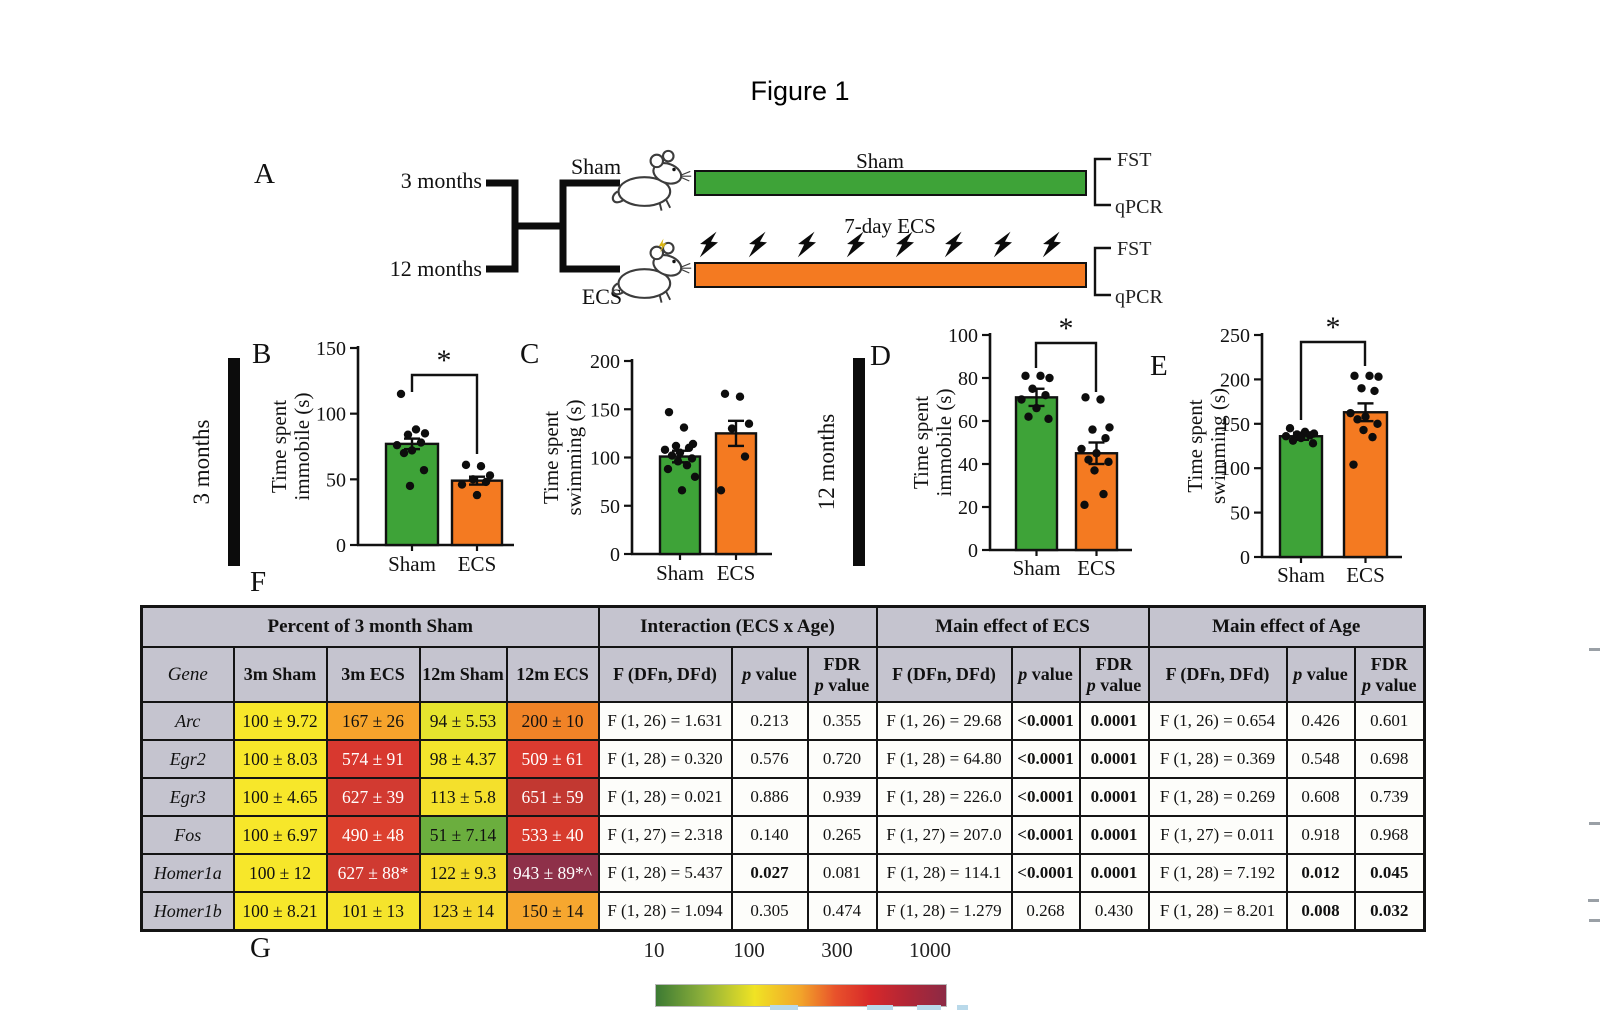  Describe the element at coordinates (373, 911) in the screenshot. I see `heatmap-value-cell: 101 ± 13` at that location.